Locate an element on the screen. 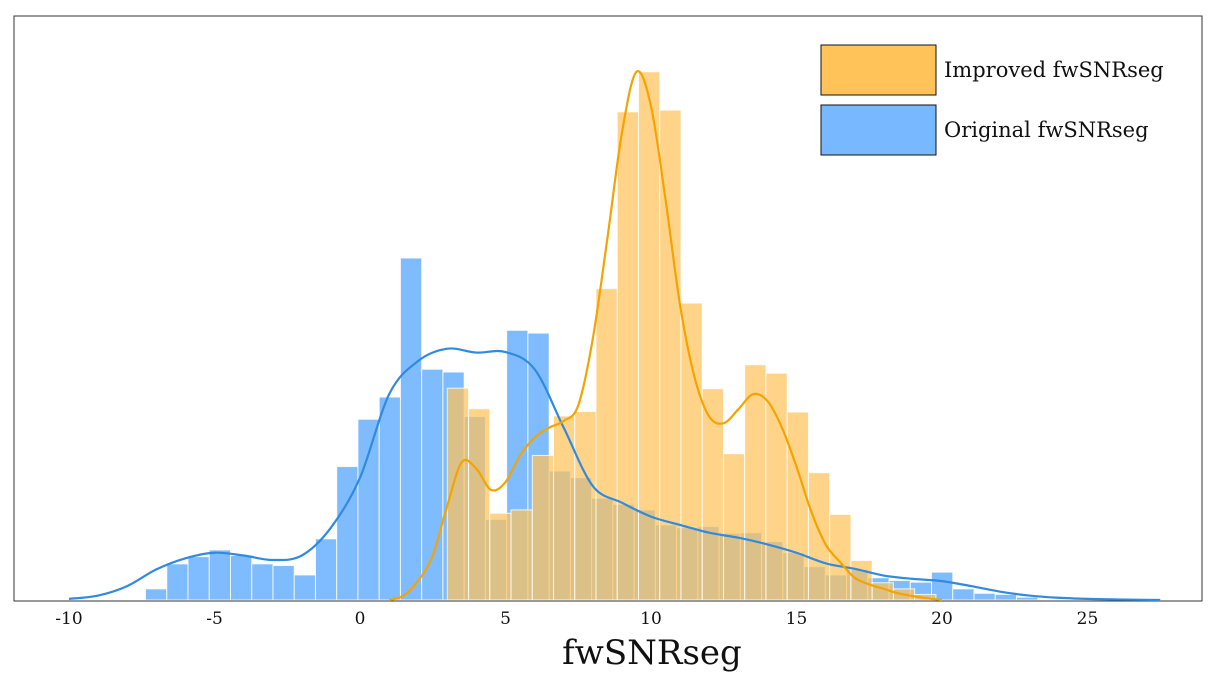  x-tick-label-3: 5 is located at coordinates (505, 619).